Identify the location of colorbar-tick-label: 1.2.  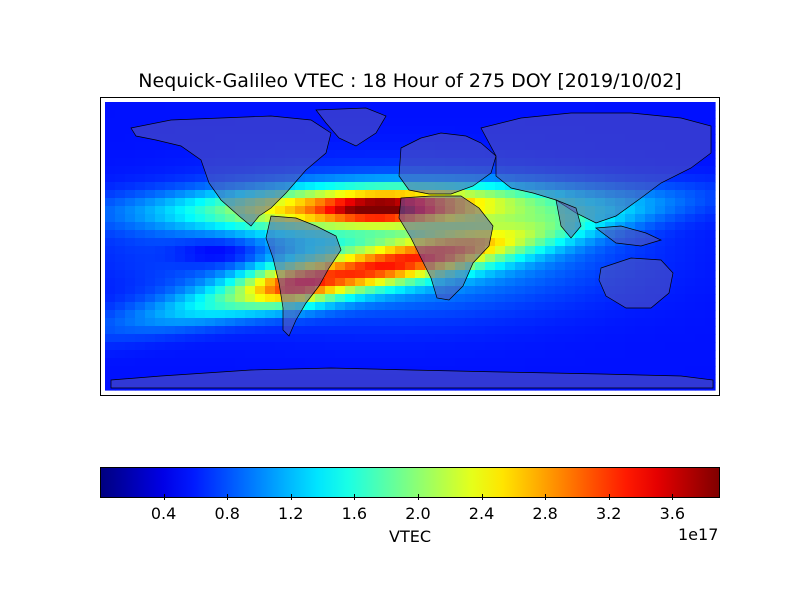
(291, 513).